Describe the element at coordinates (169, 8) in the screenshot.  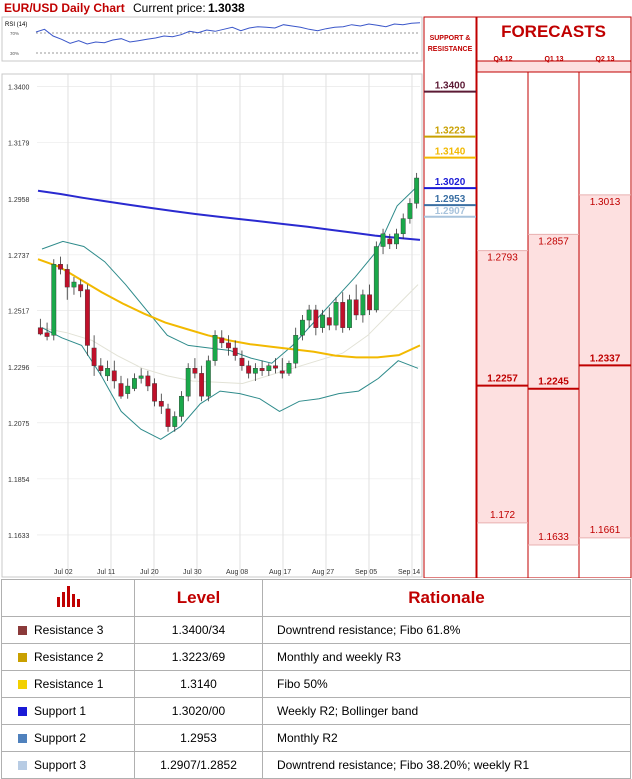
I see `current-price-label: Current price:` at that location.